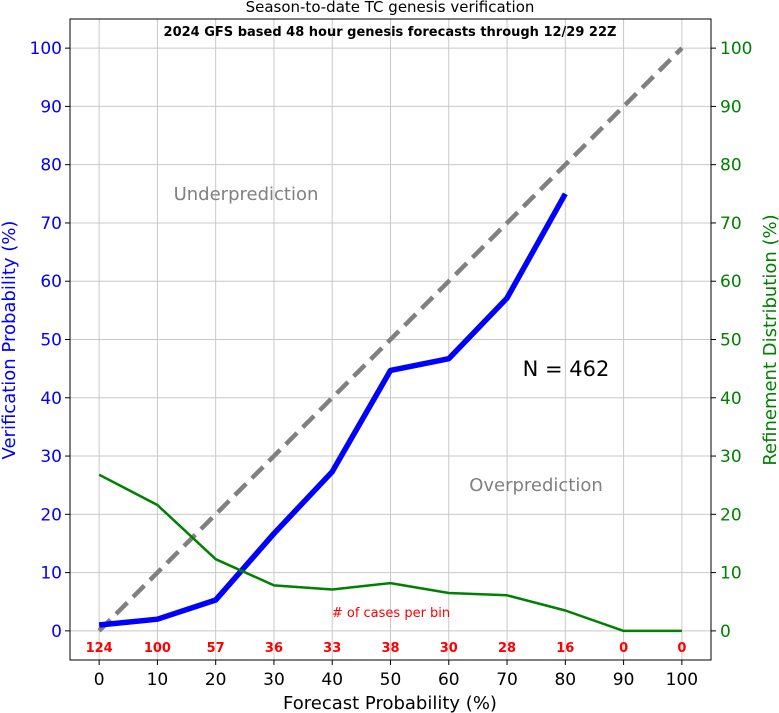 Image resolution: width=779 pixels, height=713 pixels. What do you see at coordinates (731, 341) in the screenshot?
I see `y-right-tick-label: 50` at bounding box center [731, 341].